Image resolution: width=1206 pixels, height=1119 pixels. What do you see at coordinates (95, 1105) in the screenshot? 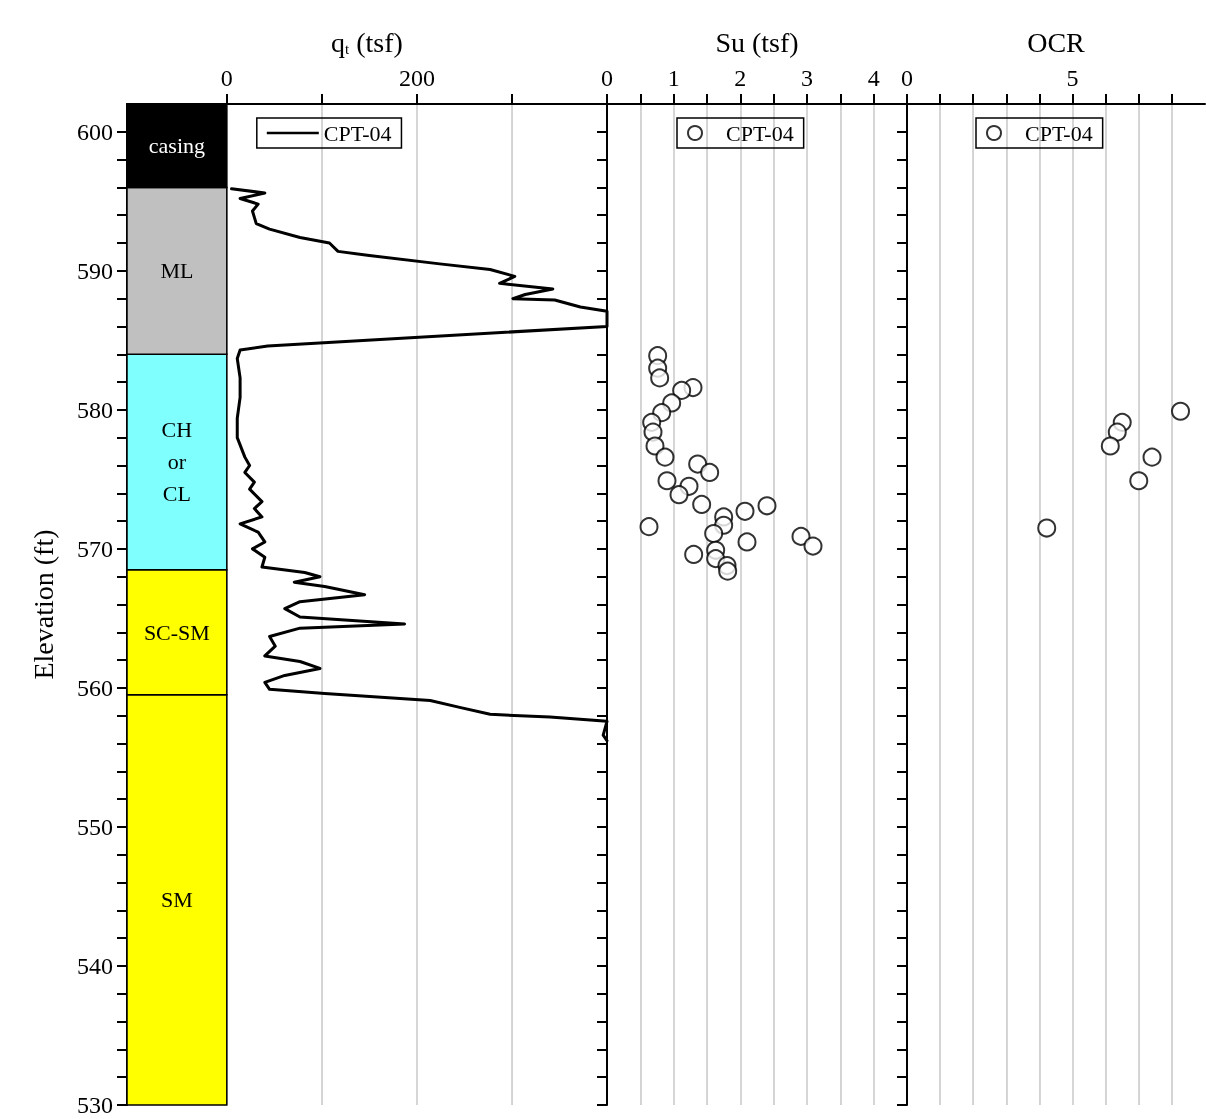
I see `y-tick-label: 530` at bounding box center [95, 1105].